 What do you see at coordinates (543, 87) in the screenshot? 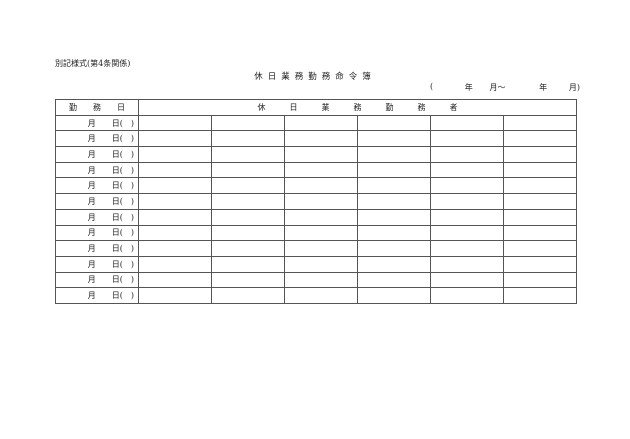
I see `period-year2: 年` at bounding box center [543, 87].